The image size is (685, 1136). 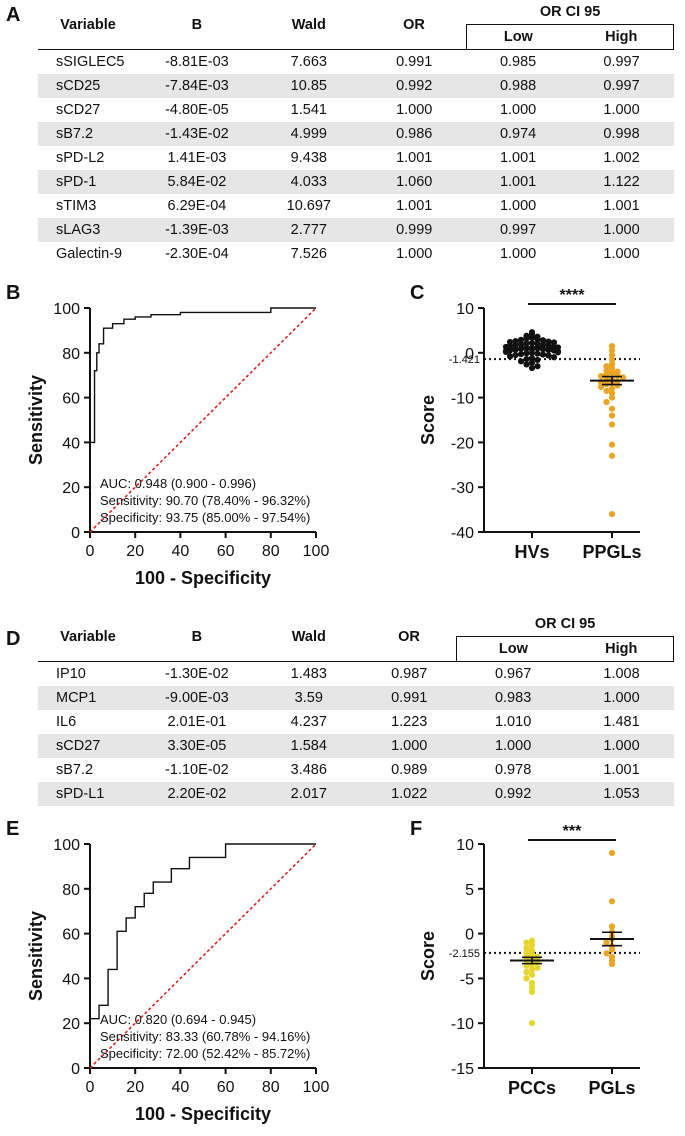 I want to click on y-tick-label: -5, so click(x=467, y=979).